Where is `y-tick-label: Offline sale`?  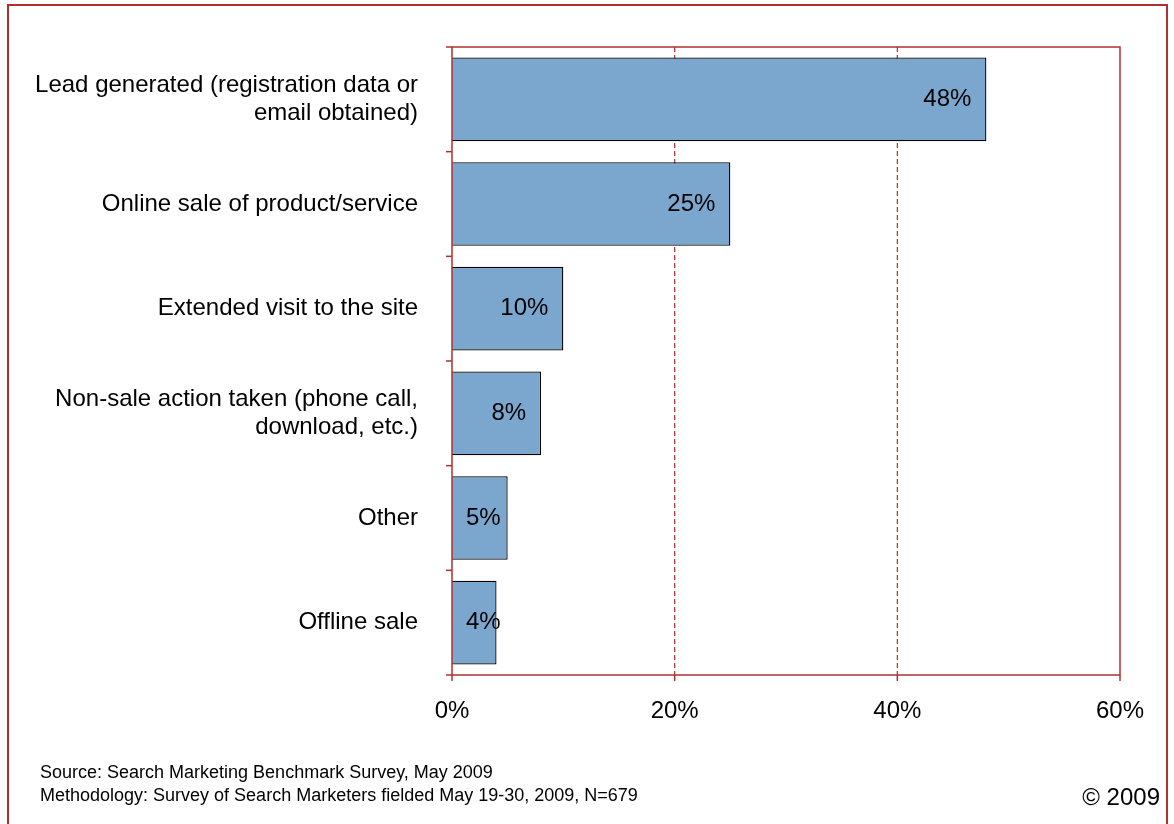 y-tick-label: Offline sale is located at coordinates (358, 621).